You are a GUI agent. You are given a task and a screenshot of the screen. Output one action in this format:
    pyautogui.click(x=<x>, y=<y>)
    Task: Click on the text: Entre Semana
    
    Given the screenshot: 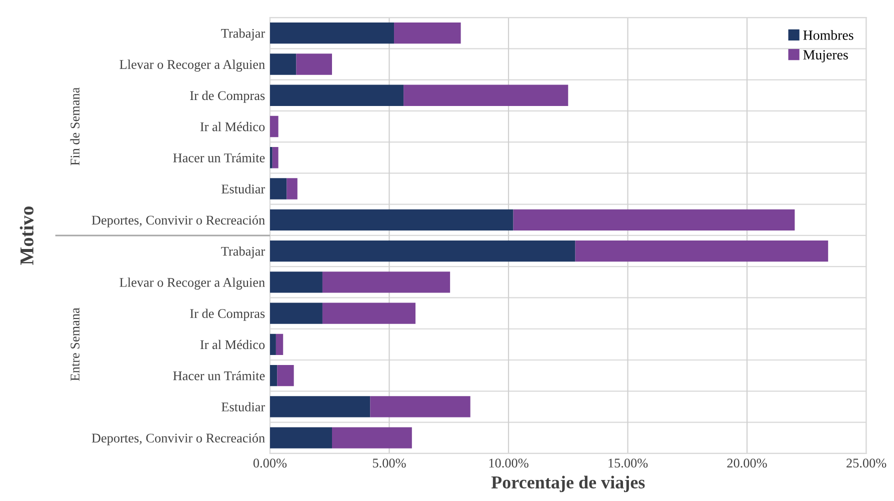 What is the action you would take?
    pyautogui.click(x=75, y=344)
    